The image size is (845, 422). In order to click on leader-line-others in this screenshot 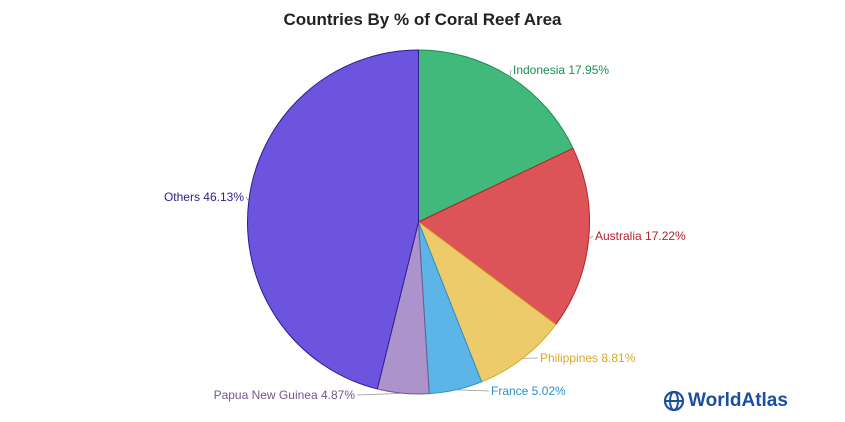, I will do `click(247, 199)`.